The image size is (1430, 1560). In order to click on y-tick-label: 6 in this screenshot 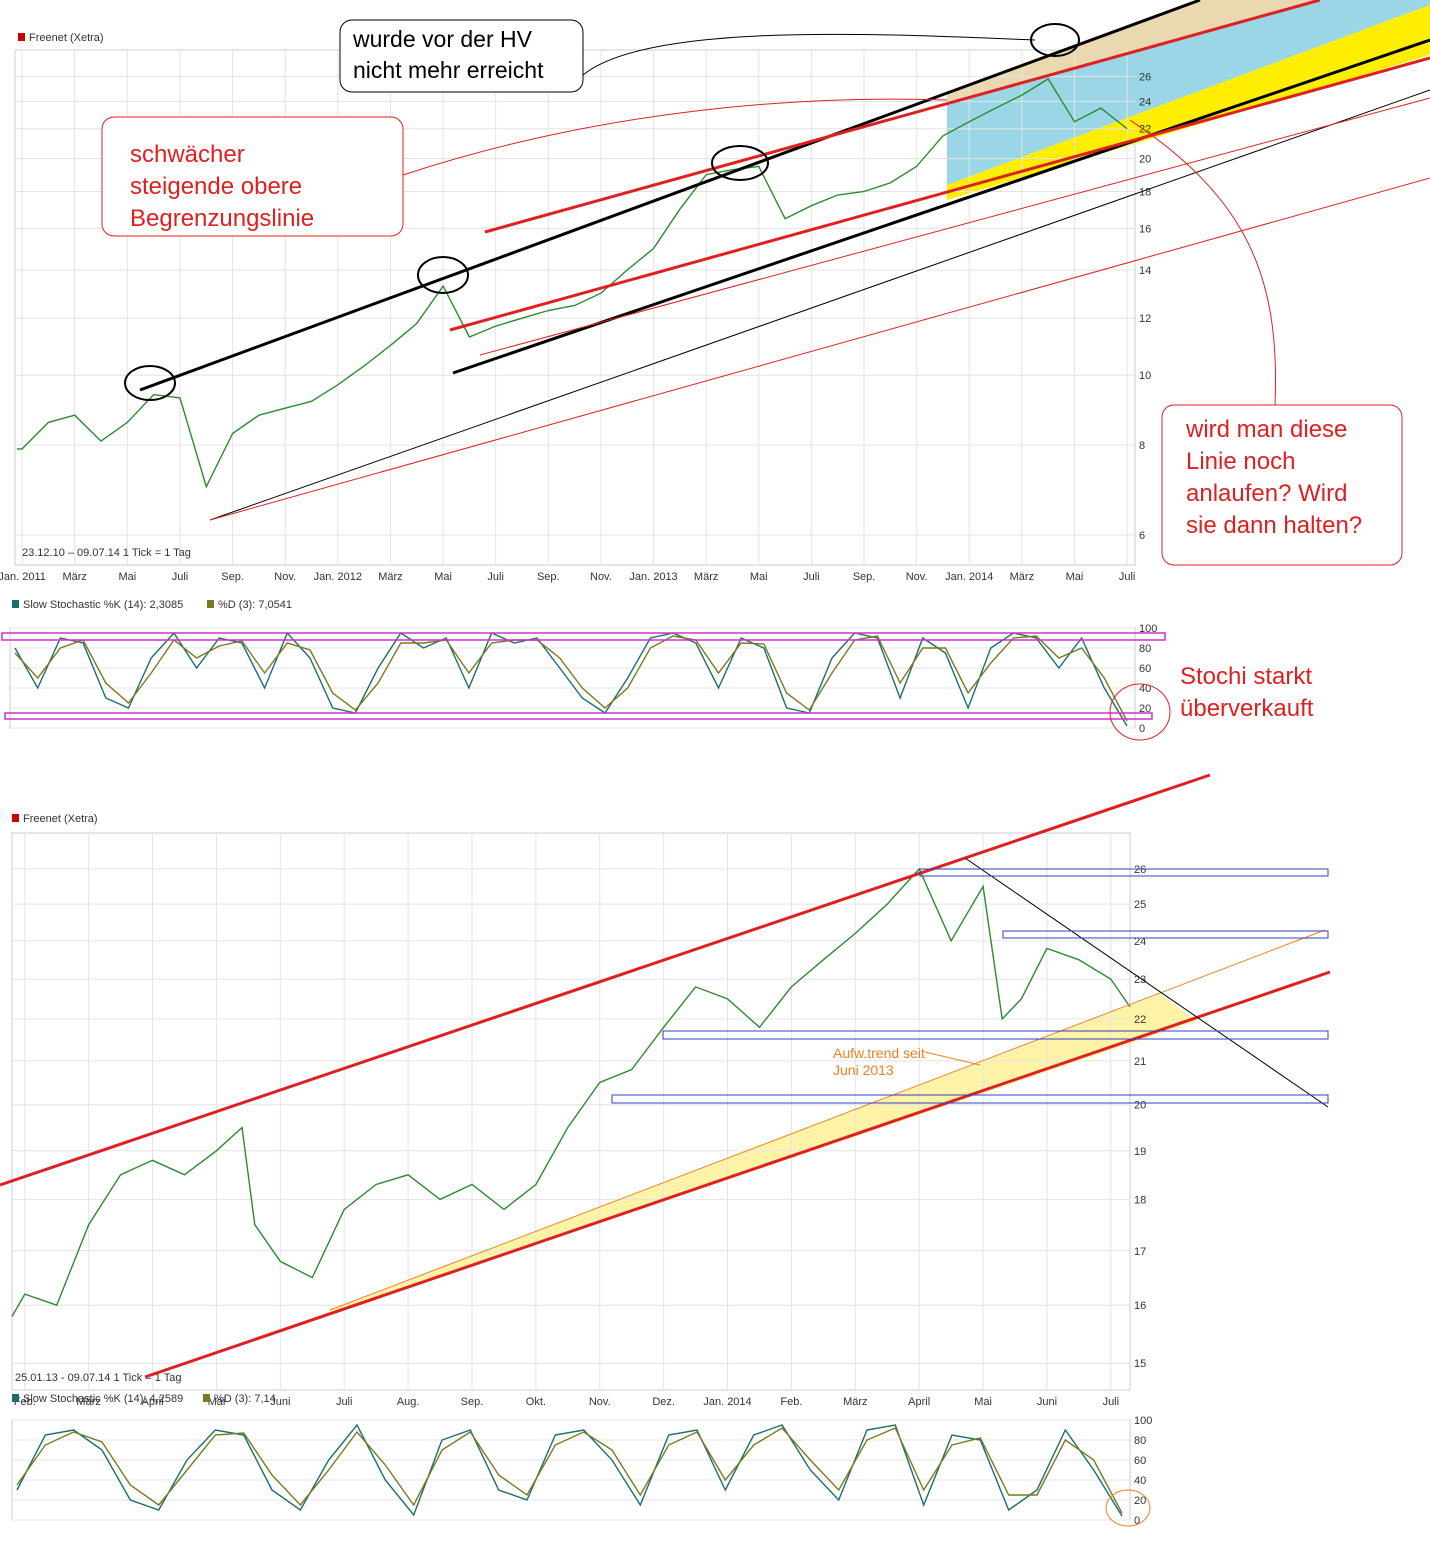, I will do `click(1142, 536)`.